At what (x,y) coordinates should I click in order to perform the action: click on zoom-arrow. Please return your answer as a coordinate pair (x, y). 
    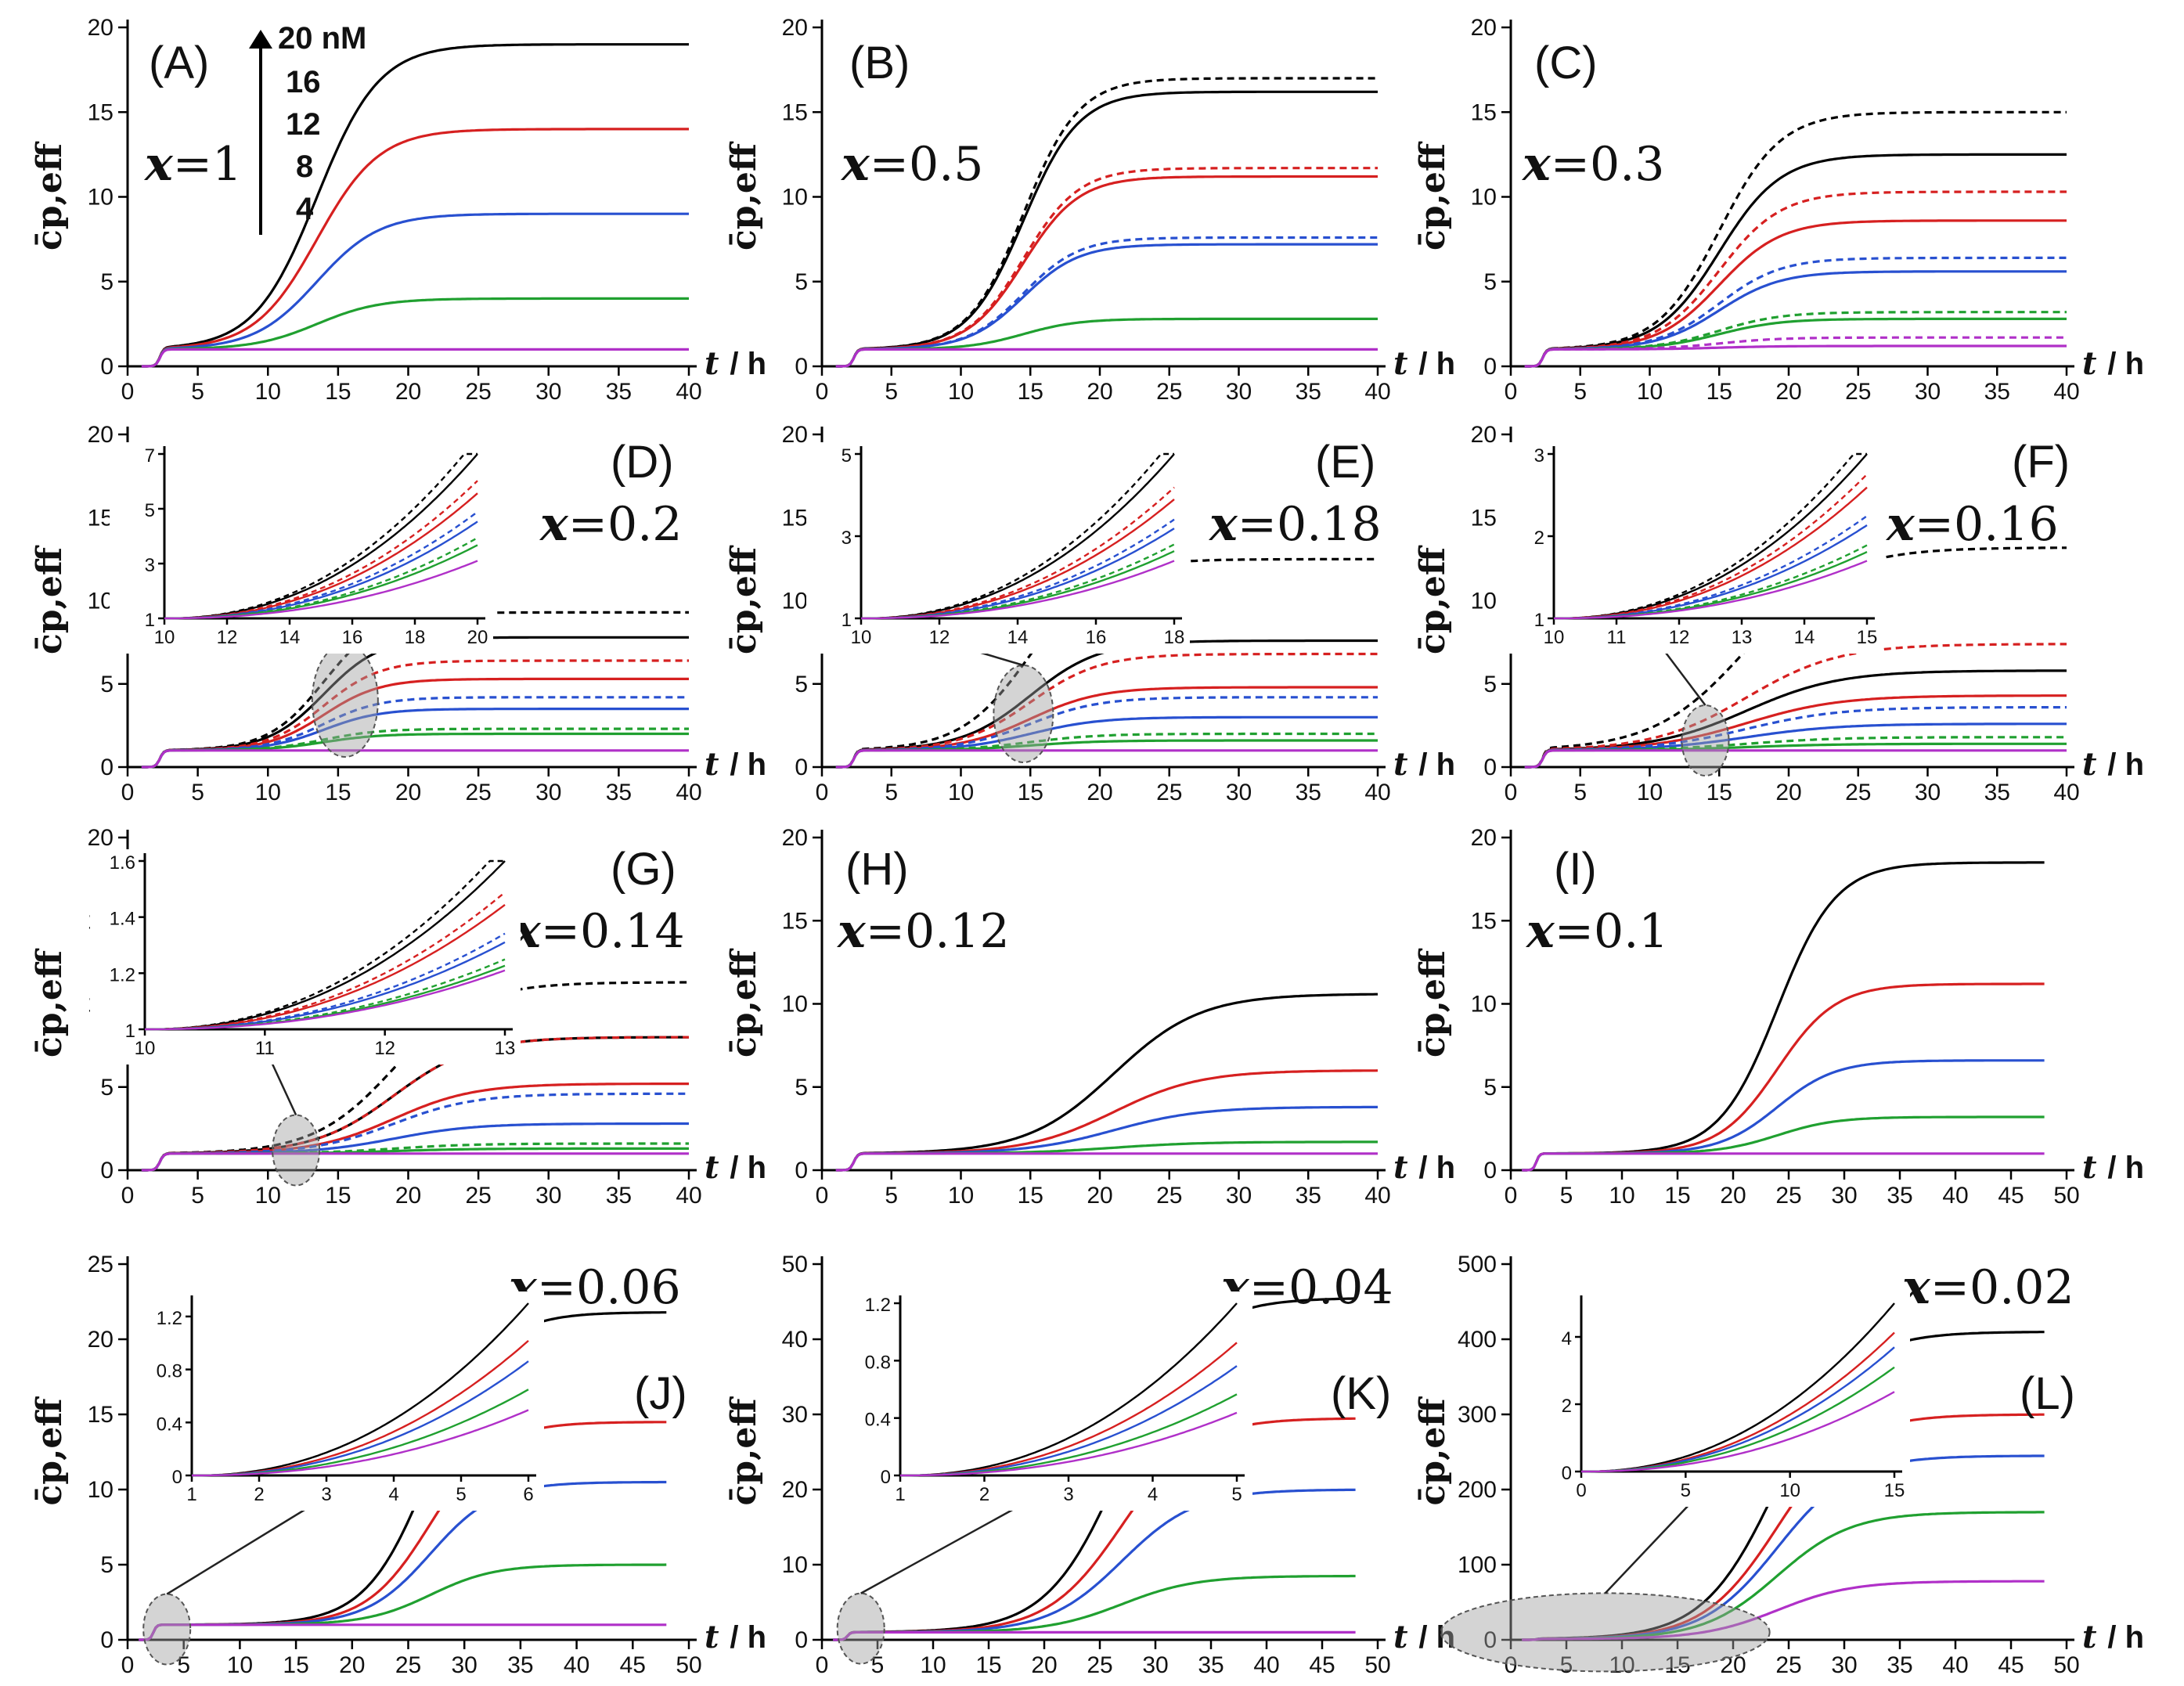
    Looking at the image, I should click on (939, 1549).